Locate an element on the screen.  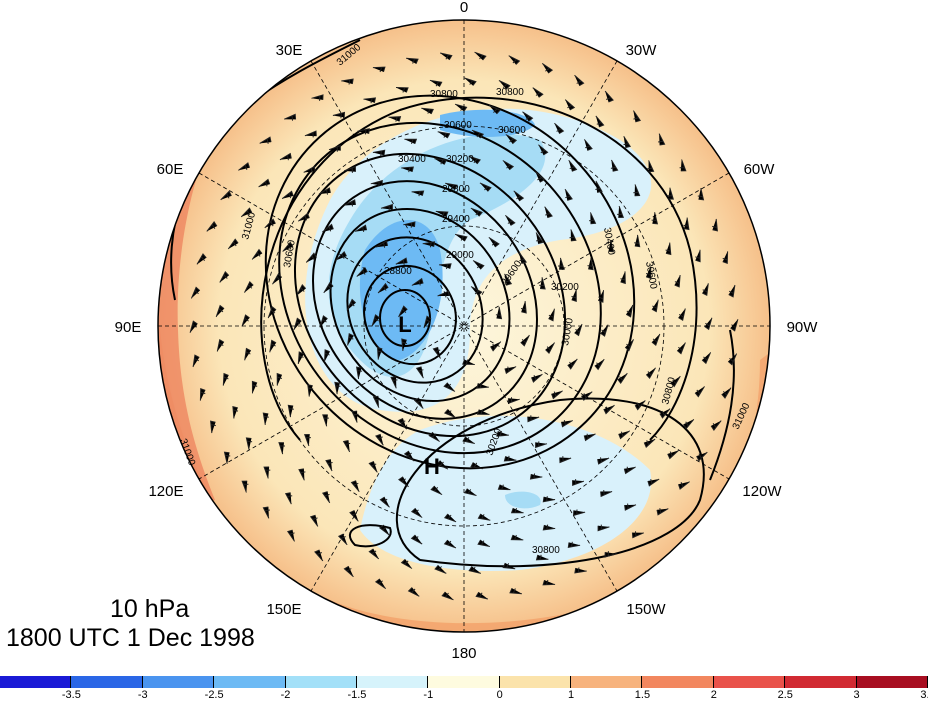
contour-label: 29800 is located at coordinates (456, 189).